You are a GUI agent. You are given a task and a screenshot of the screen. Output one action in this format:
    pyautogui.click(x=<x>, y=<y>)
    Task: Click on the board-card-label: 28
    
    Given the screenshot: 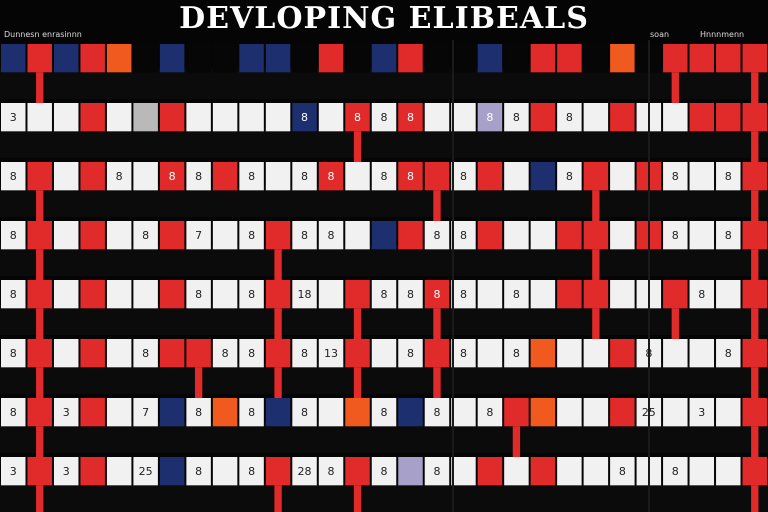 What is the action you would take?
    pyautogui.click(x=305, y=471)
    